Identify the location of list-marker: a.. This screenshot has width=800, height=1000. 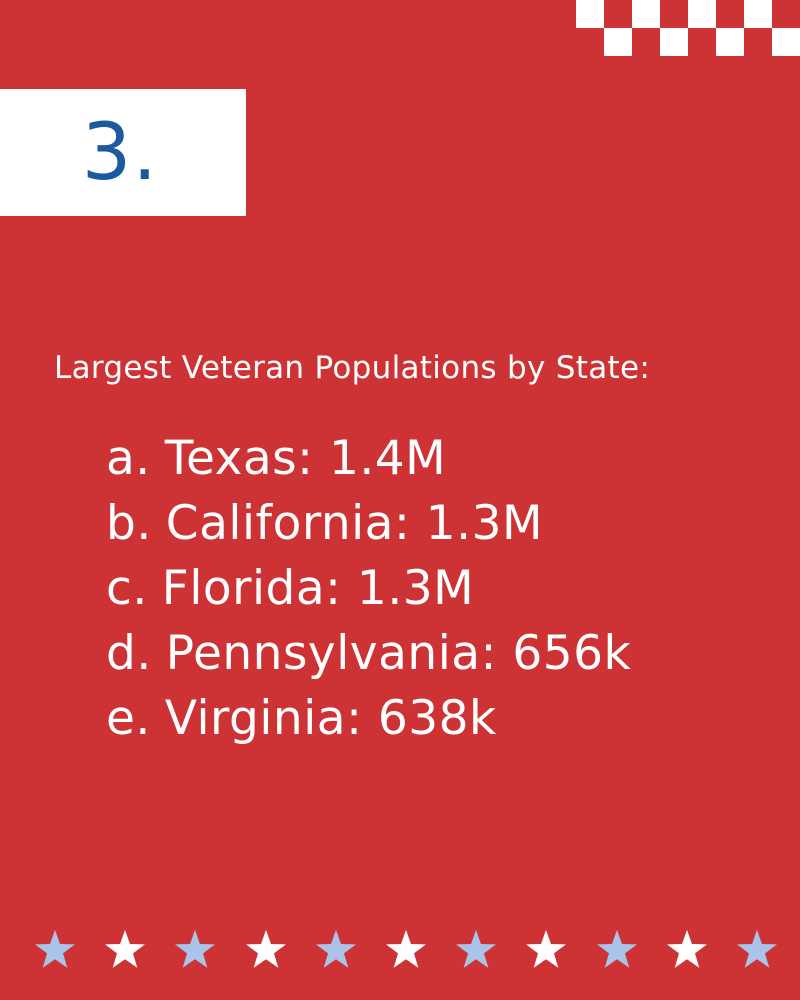
(128, 458).